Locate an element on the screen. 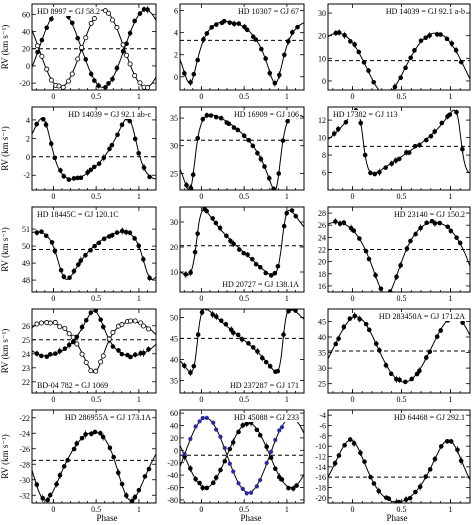 The height and width of the screenshot is (525, 474). y-tick-label: 10 is located at coordinates (174, 272).